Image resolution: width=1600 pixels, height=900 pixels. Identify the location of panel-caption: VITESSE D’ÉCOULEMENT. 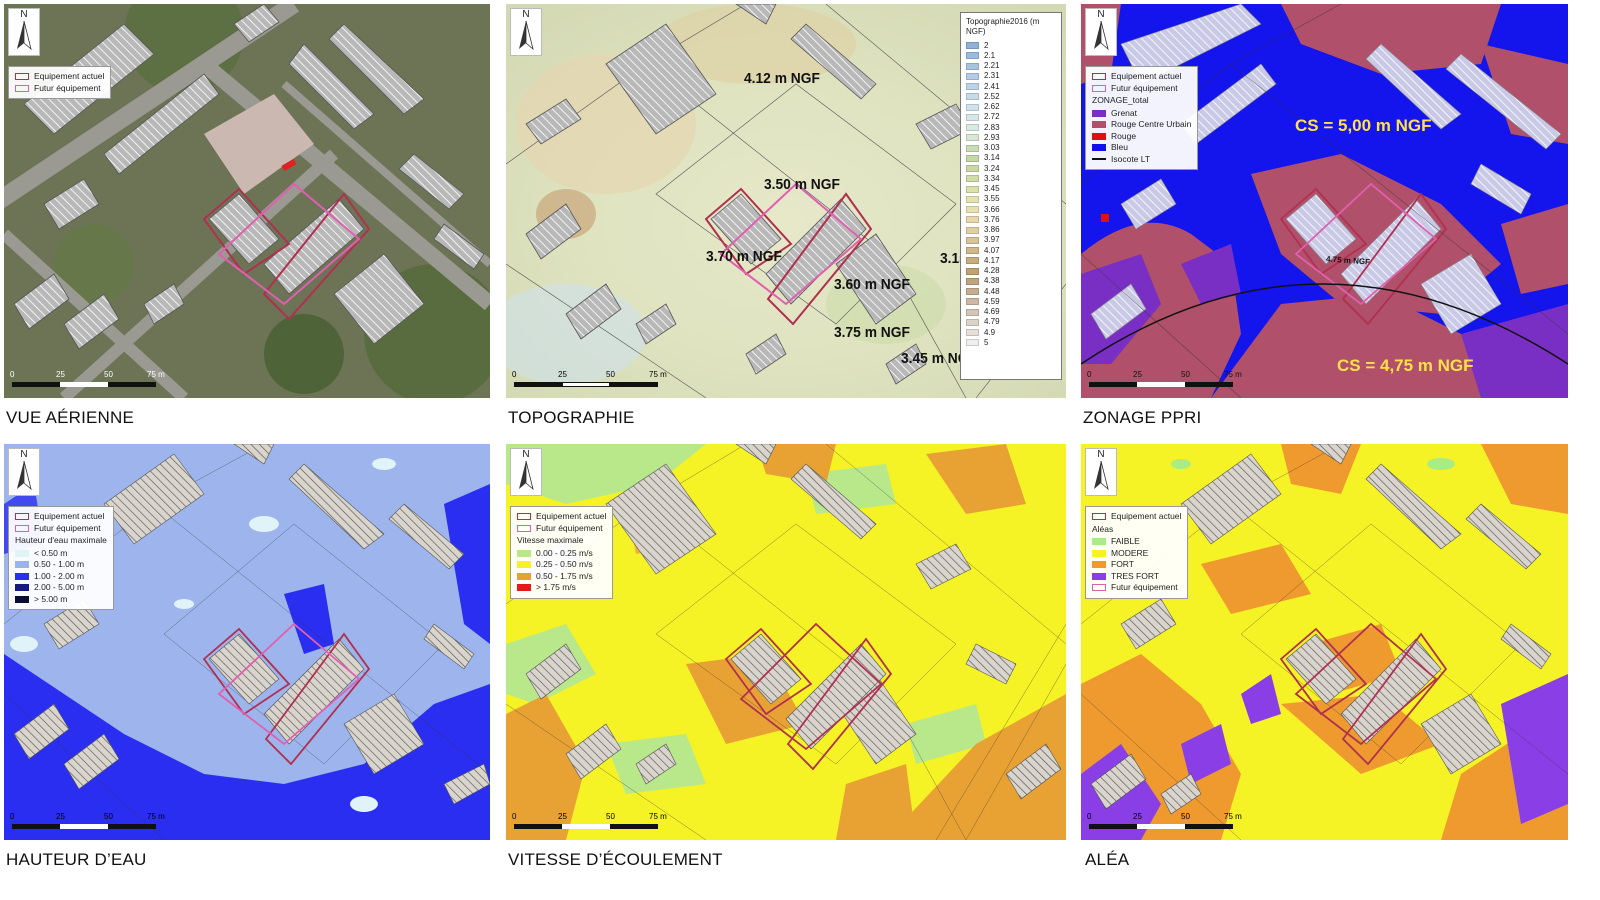
(615, 859).